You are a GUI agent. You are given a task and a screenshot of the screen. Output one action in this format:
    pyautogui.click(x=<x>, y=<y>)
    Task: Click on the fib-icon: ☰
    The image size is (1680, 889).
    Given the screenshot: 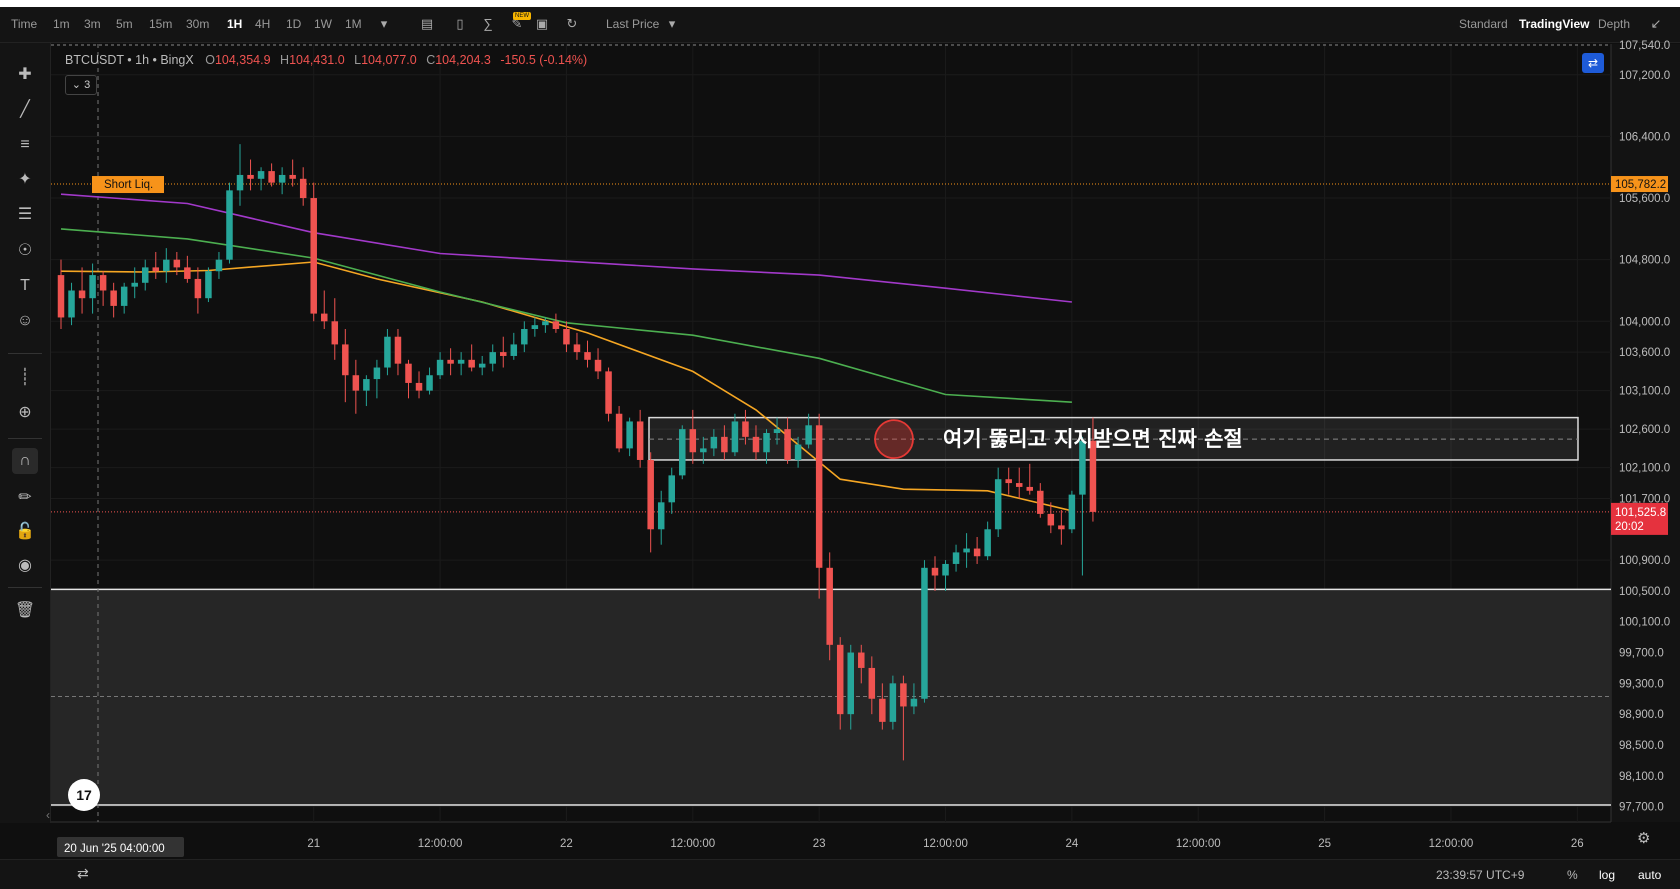 What is the action you would take?
    pyautogui.click(x=25, y=214)
    